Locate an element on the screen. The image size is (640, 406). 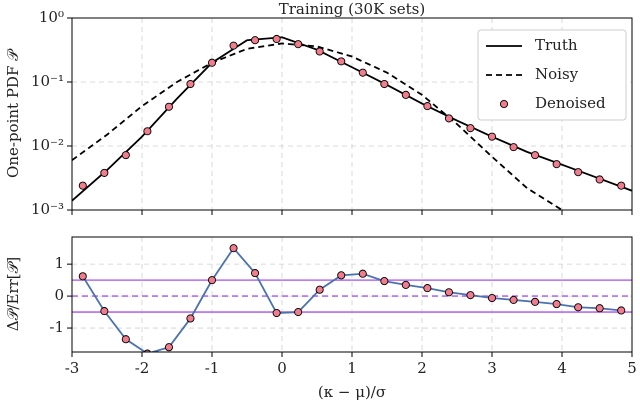
x-tick-label: -2 is located at coordinates (142, 368).